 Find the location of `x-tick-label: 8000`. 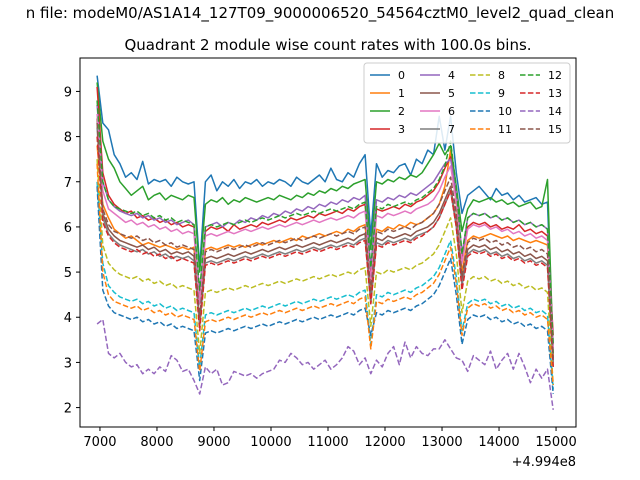

x-tick-label: 8000 is located at coordinates (156, 442).